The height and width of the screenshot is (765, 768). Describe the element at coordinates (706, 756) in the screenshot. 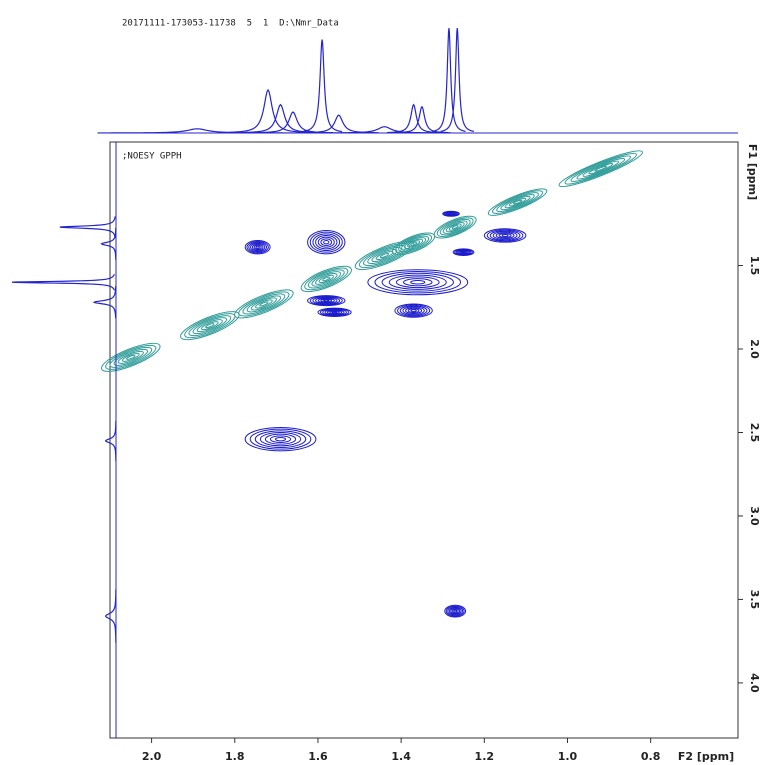

I see `x-axis-label: F2 [ppm]` at that location.